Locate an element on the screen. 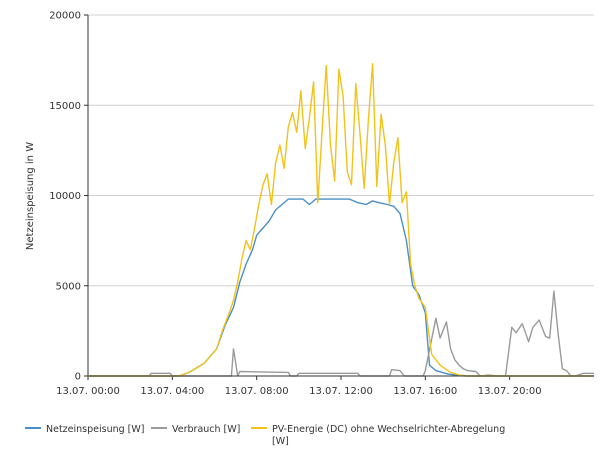  x-tick-label: 13.07. 12:00 is located at coordinates (341, 391).